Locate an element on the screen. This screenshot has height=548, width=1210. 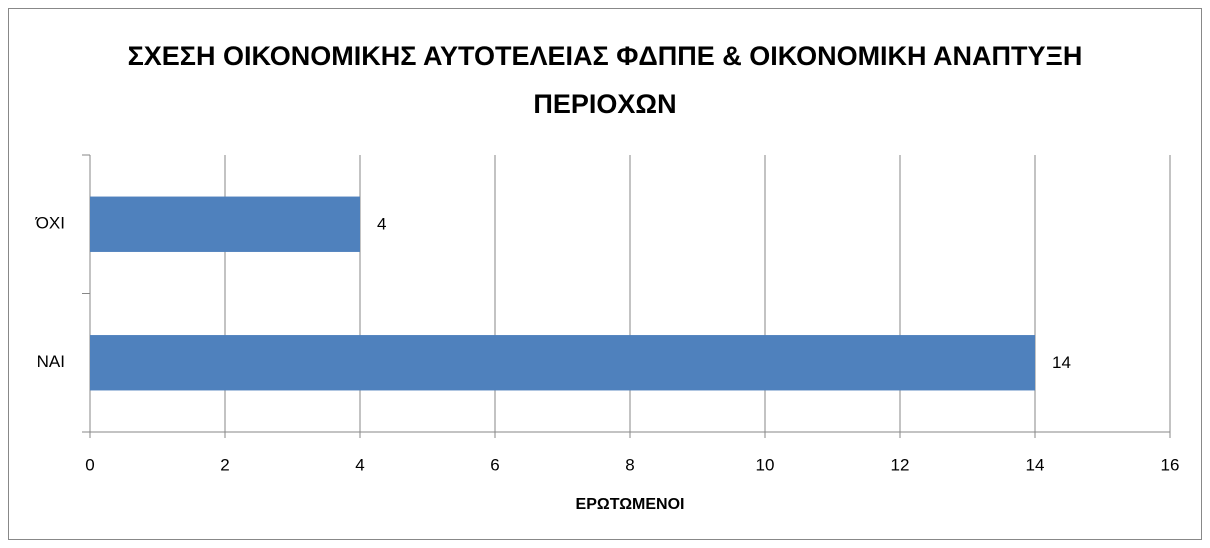
y-tick-label: ΝΑΙ is located at coordinates (51, 361).